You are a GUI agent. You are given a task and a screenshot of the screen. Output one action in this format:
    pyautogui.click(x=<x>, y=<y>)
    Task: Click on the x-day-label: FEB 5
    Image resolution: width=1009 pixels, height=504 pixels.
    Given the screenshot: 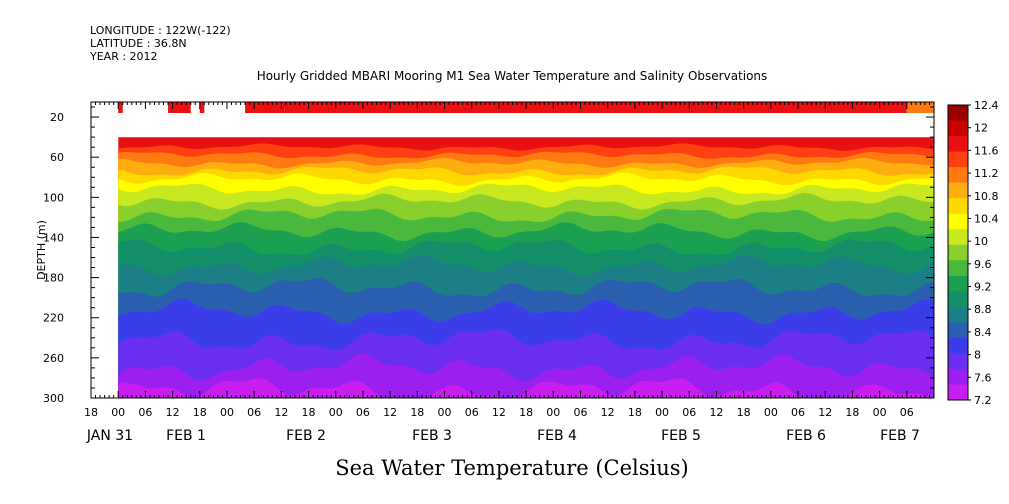 What is the action you would take?
    pyautogui.click(x=681, y=436)
    